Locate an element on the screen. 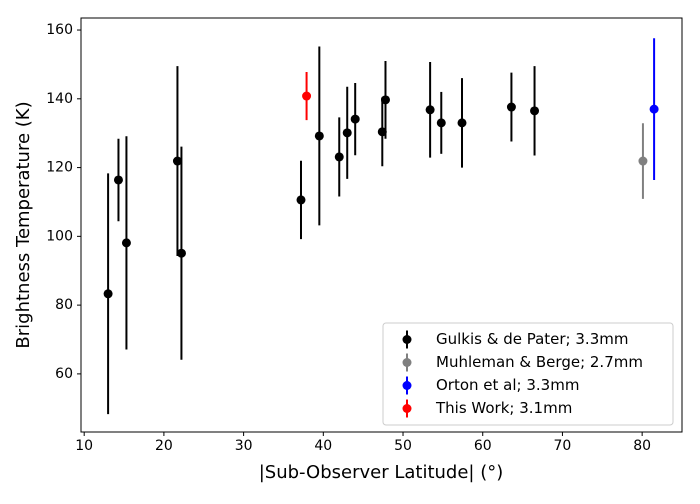  x-tick-label: 20 is located at coordinates (164, 446).